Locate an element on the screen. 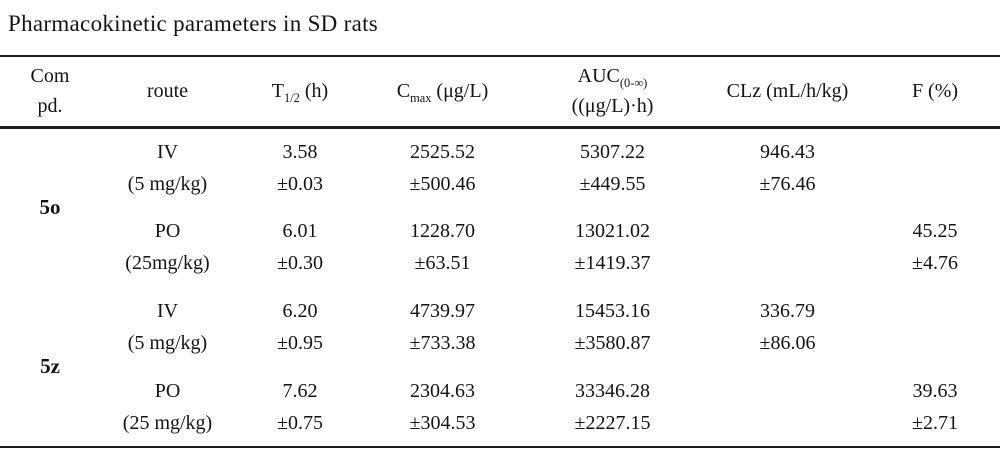  value-line: 1228.70 is located at coordinates (442, 231).